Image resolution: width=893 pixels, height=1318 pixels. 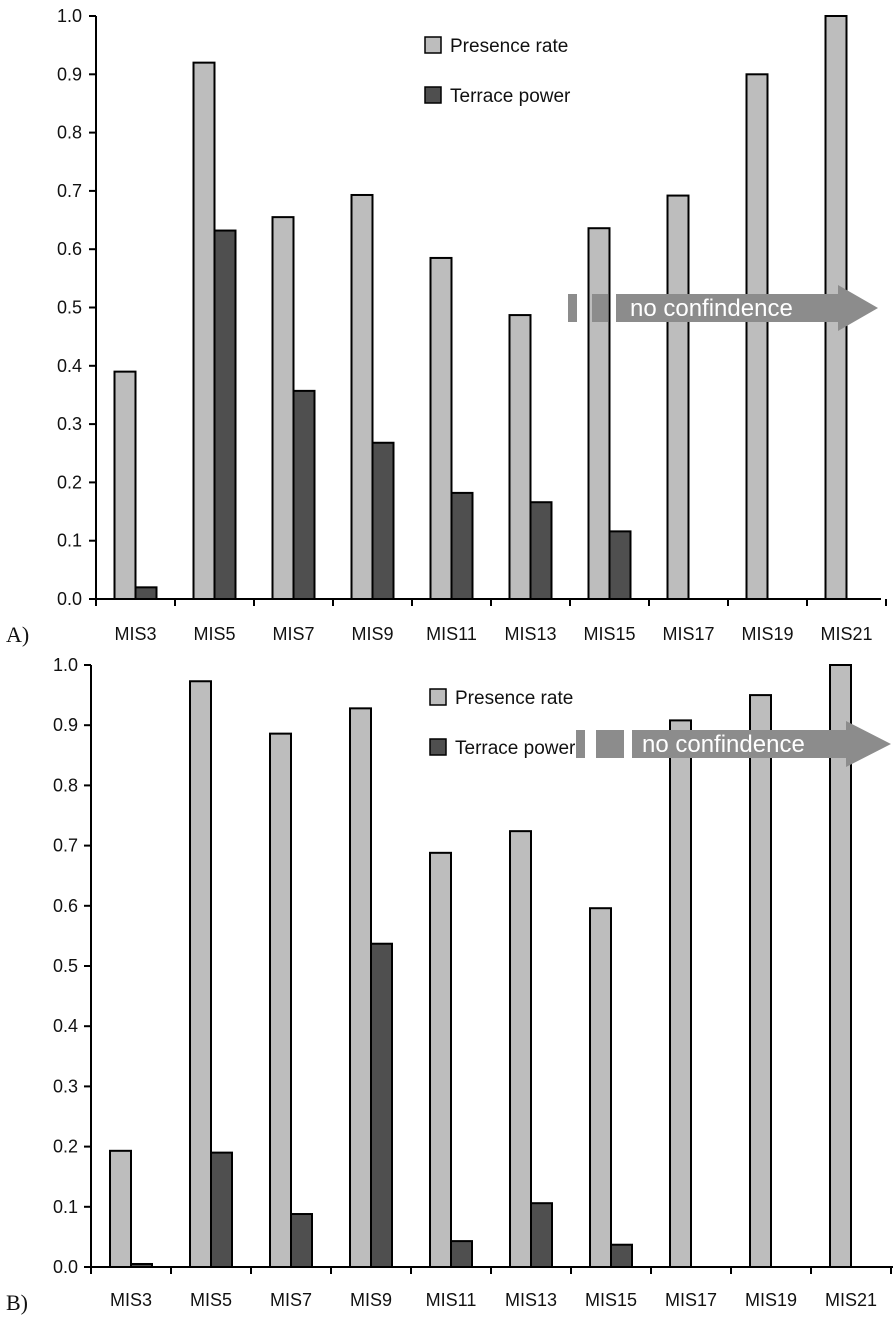 I want to click on panel-label: A), so click(x=17, y=634).